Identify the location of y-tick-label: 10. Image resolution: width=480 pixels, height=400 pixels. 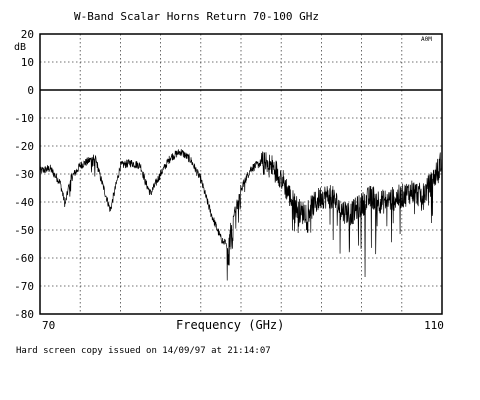
(27, 62).